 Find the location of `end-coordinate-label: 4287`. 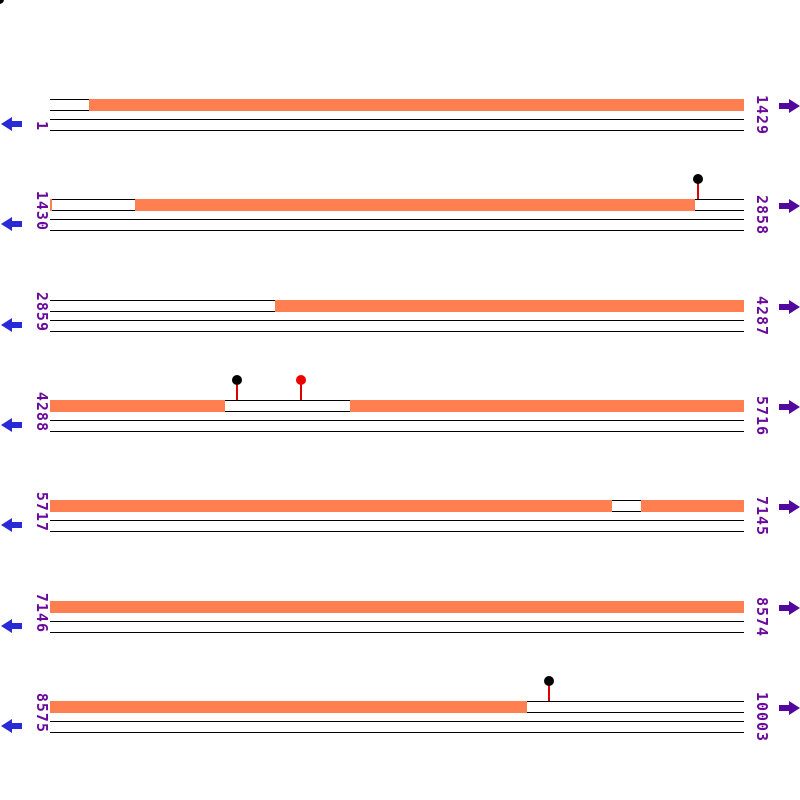

end-coordinate-label: 4287 is located at coordinates (762, 316).